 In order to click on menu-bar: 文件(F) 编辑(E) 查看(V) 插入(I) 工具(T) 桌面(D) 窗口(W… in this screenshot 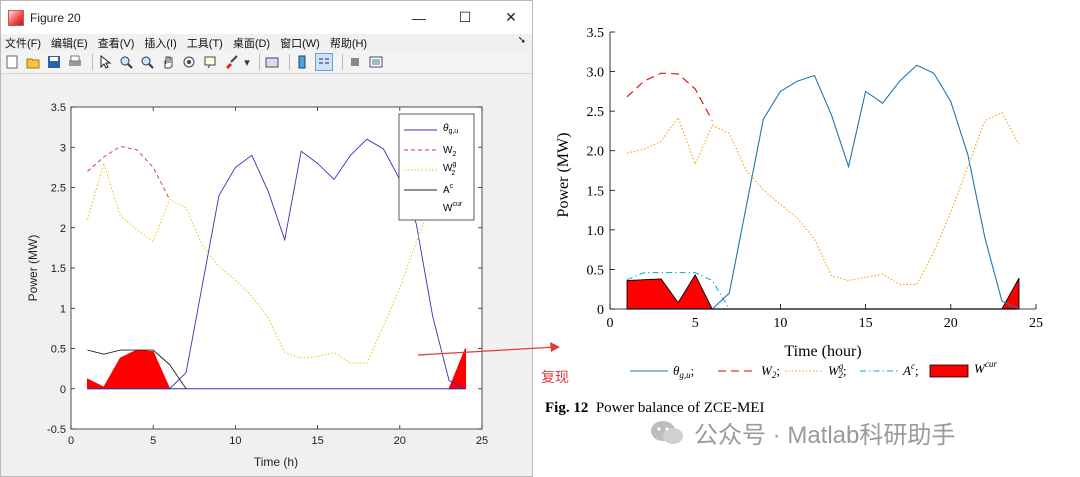, I will do `click(266, 42)`.